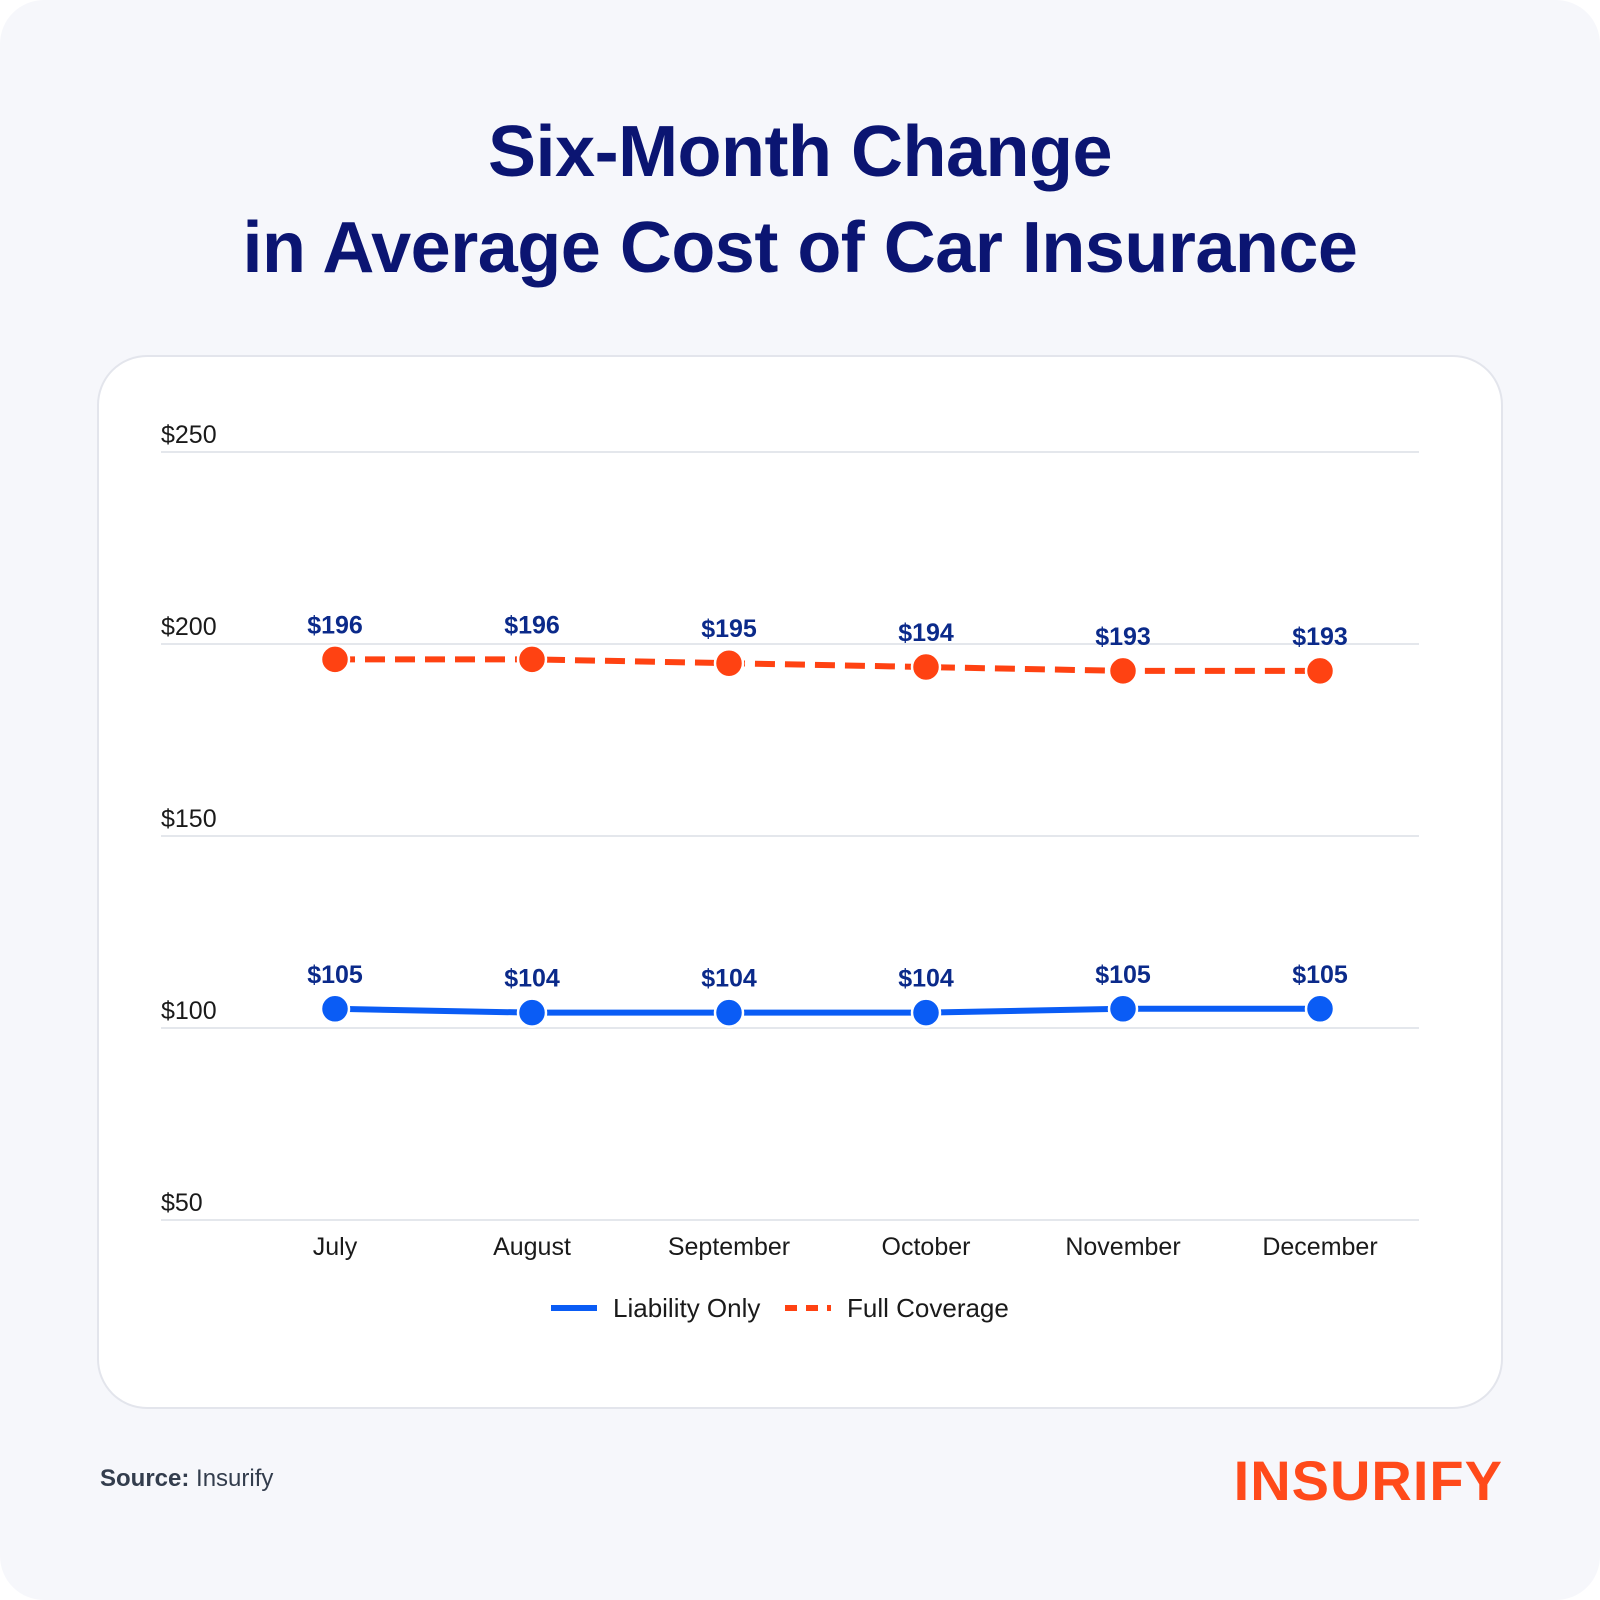  What do you see at coordinates (926, 1247) in the screenshot?
I see `x-tick-label: October` at bounding box center [926, 1247].